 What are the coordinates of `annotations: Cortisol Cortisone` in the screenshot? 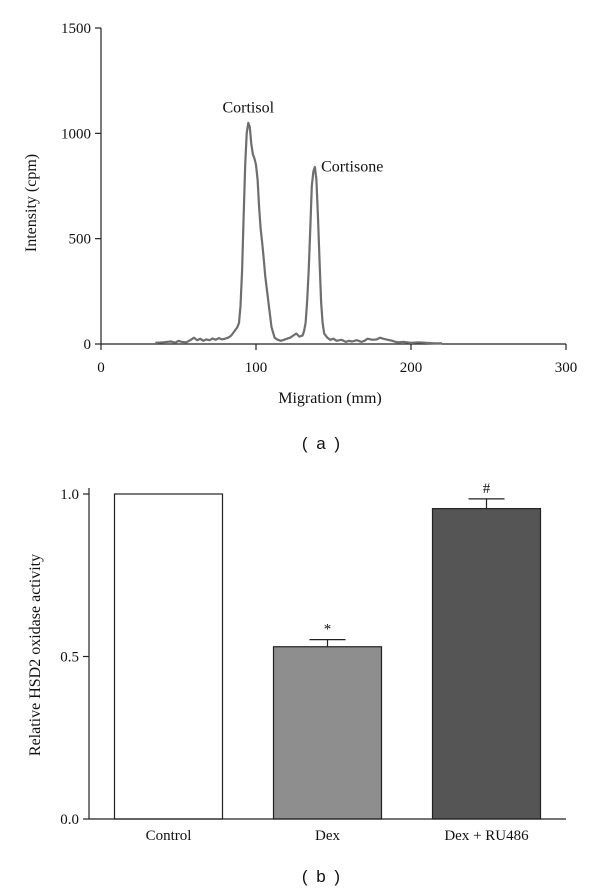 It's located at (302, 137).